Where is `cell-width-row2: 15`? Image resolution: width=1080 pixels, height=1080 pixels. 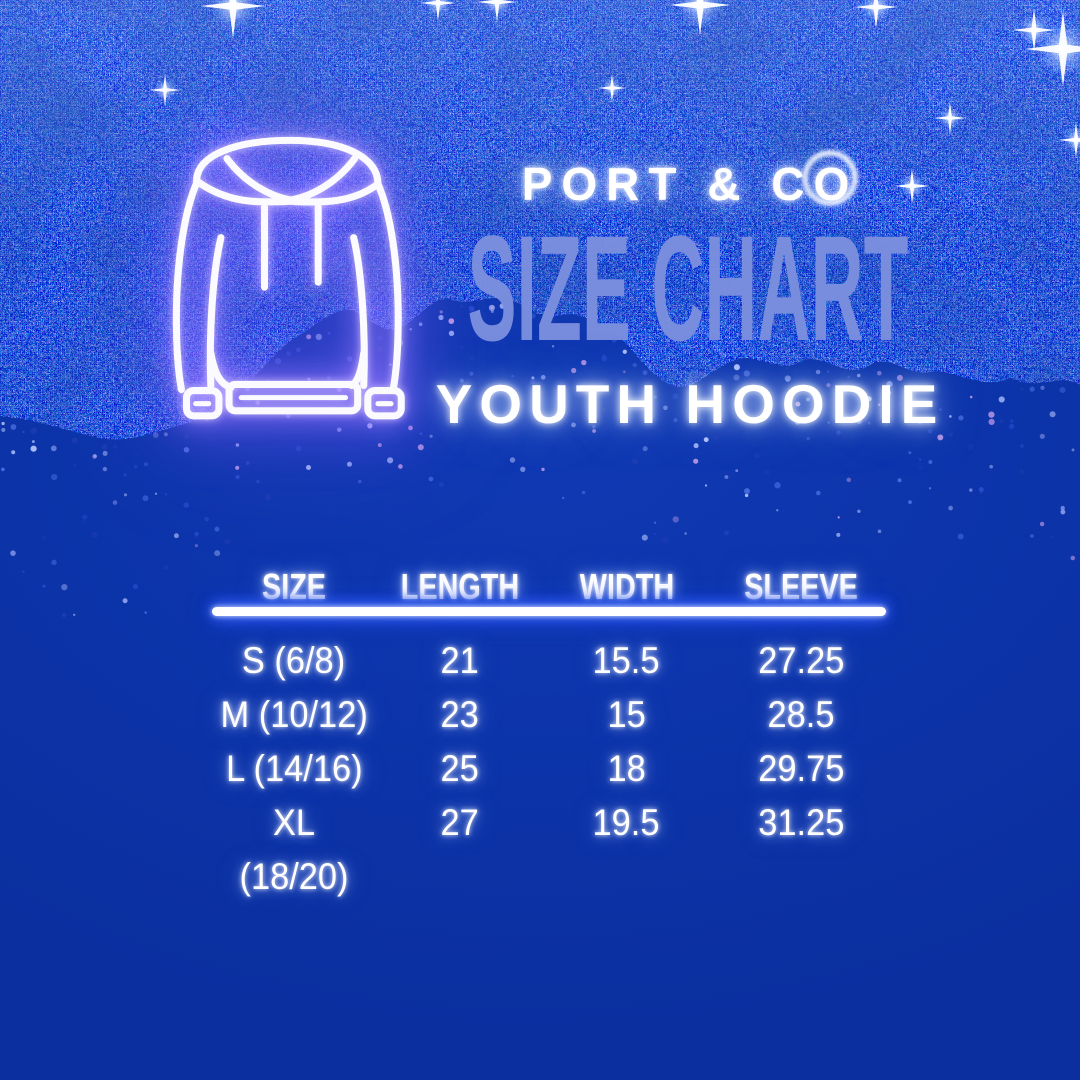
cell-width-row2: 15 is located at coordinates (626, 714).